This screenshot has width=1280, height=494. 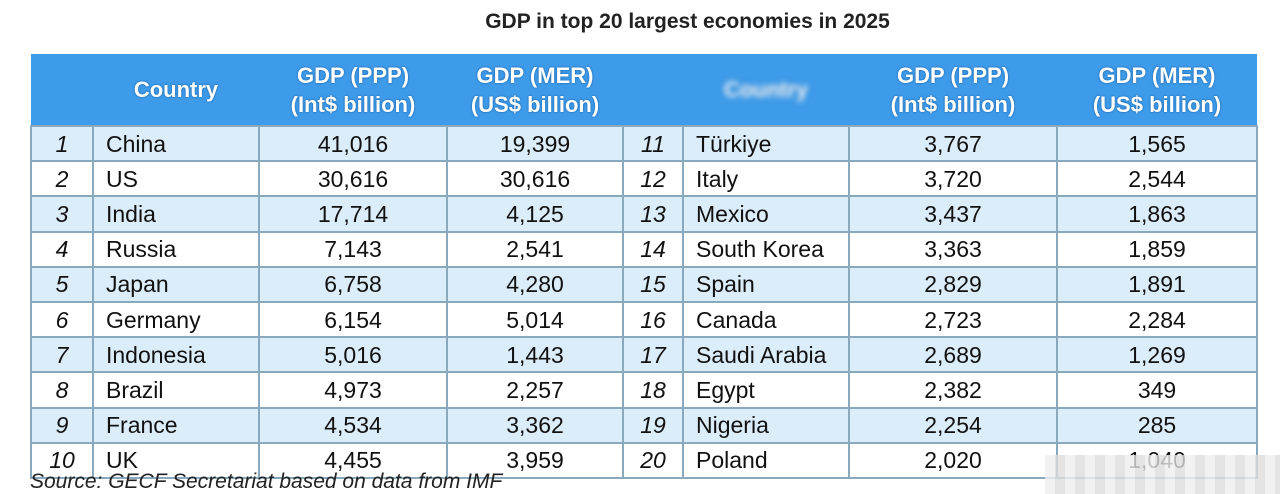 What do you see at coordinates (953, 319) in the screenshot?
I see `cell-ppp: 2,723` at bounding box center [953, 319].